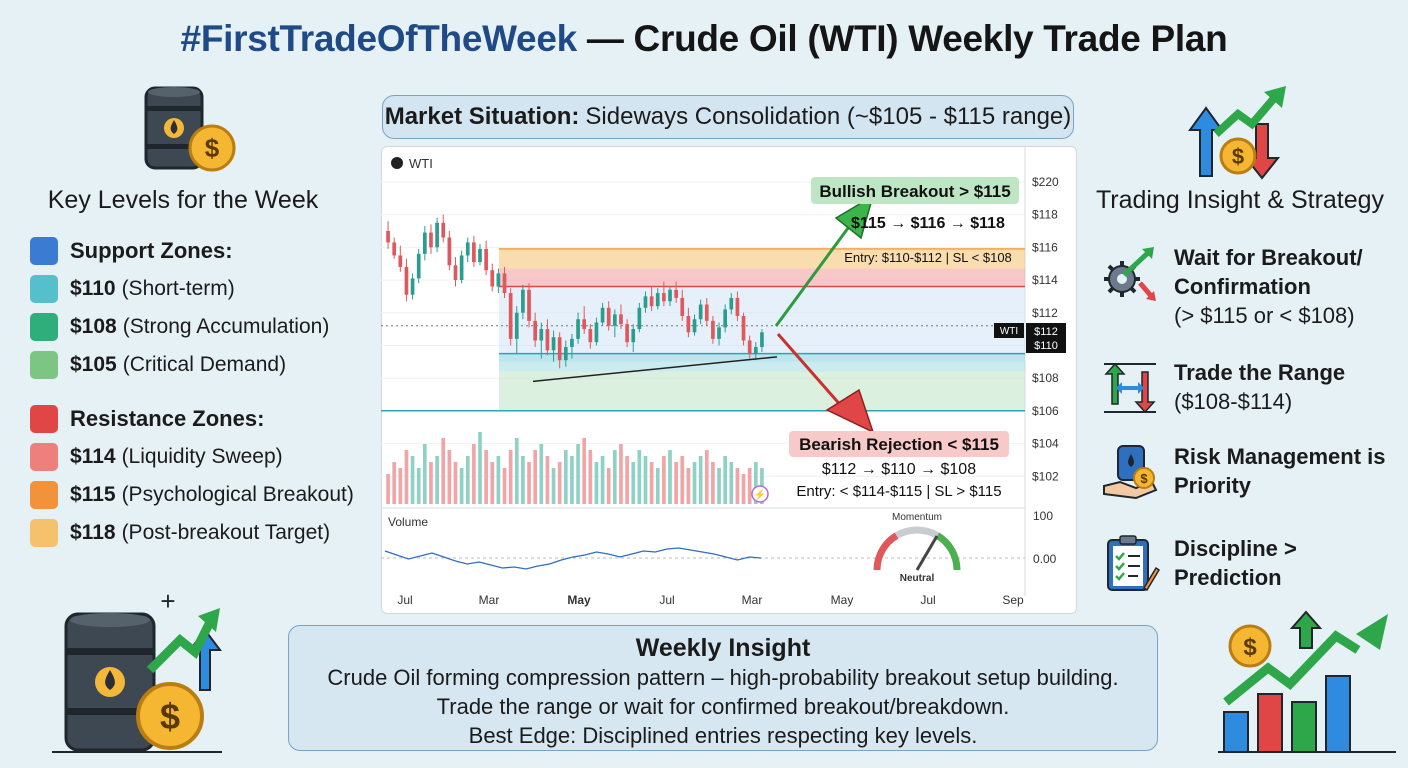  I want to click on volume-pane-label: Volume, so click(408, 522).